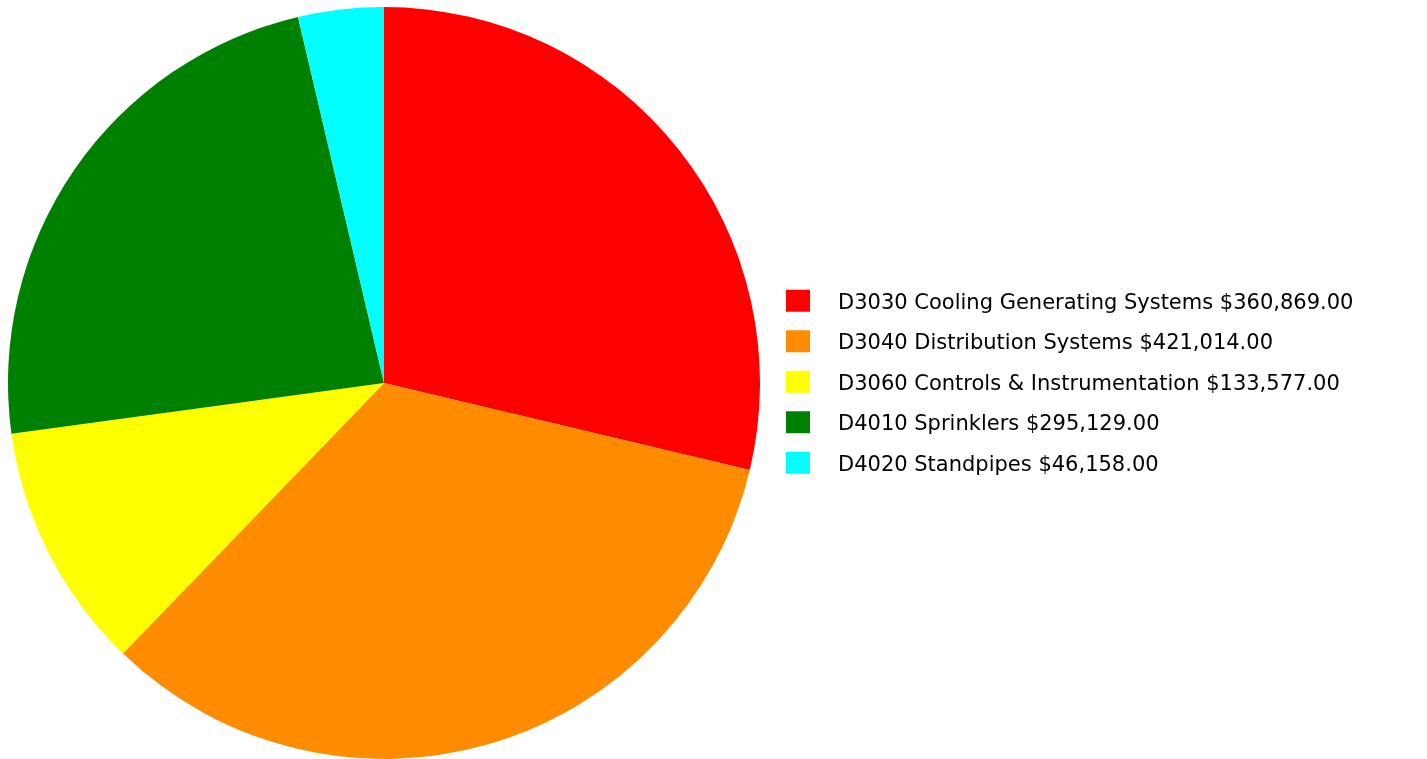 The width and height of the screenshot is (1427, 759). What do you see at coordinates (1089, 382) in the screenshot?
I see `legend-label: D3060 Controls & Instrumentation $133,577.00` at bounding box center [1089, 382].